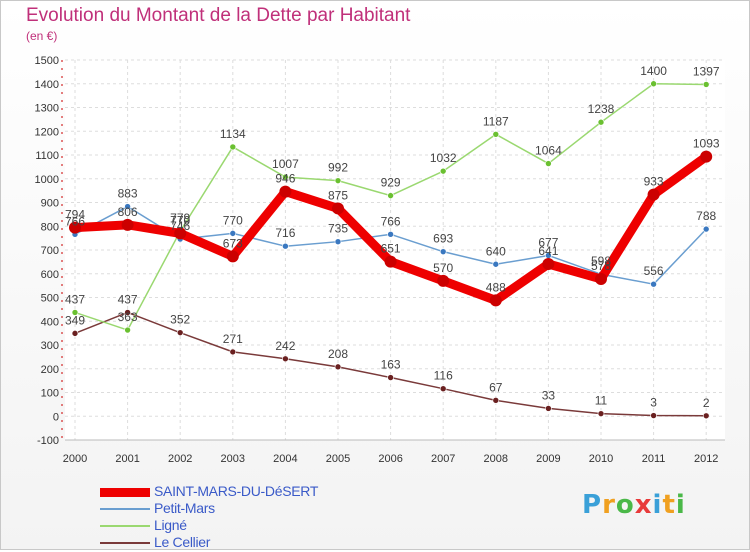 The image size is (750, 552). I want to click on logo-letter: o, so click(625, 505).